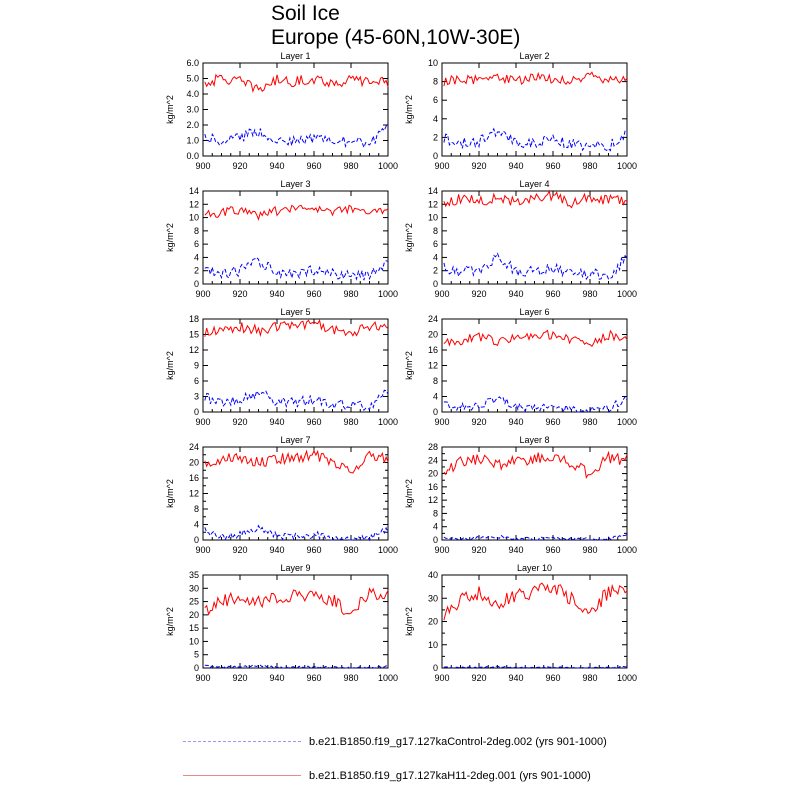 Image resolution: width=800 pixels, height=800 pixels. I want to click on panel-1-title: Layer 1, so click(295, 56).